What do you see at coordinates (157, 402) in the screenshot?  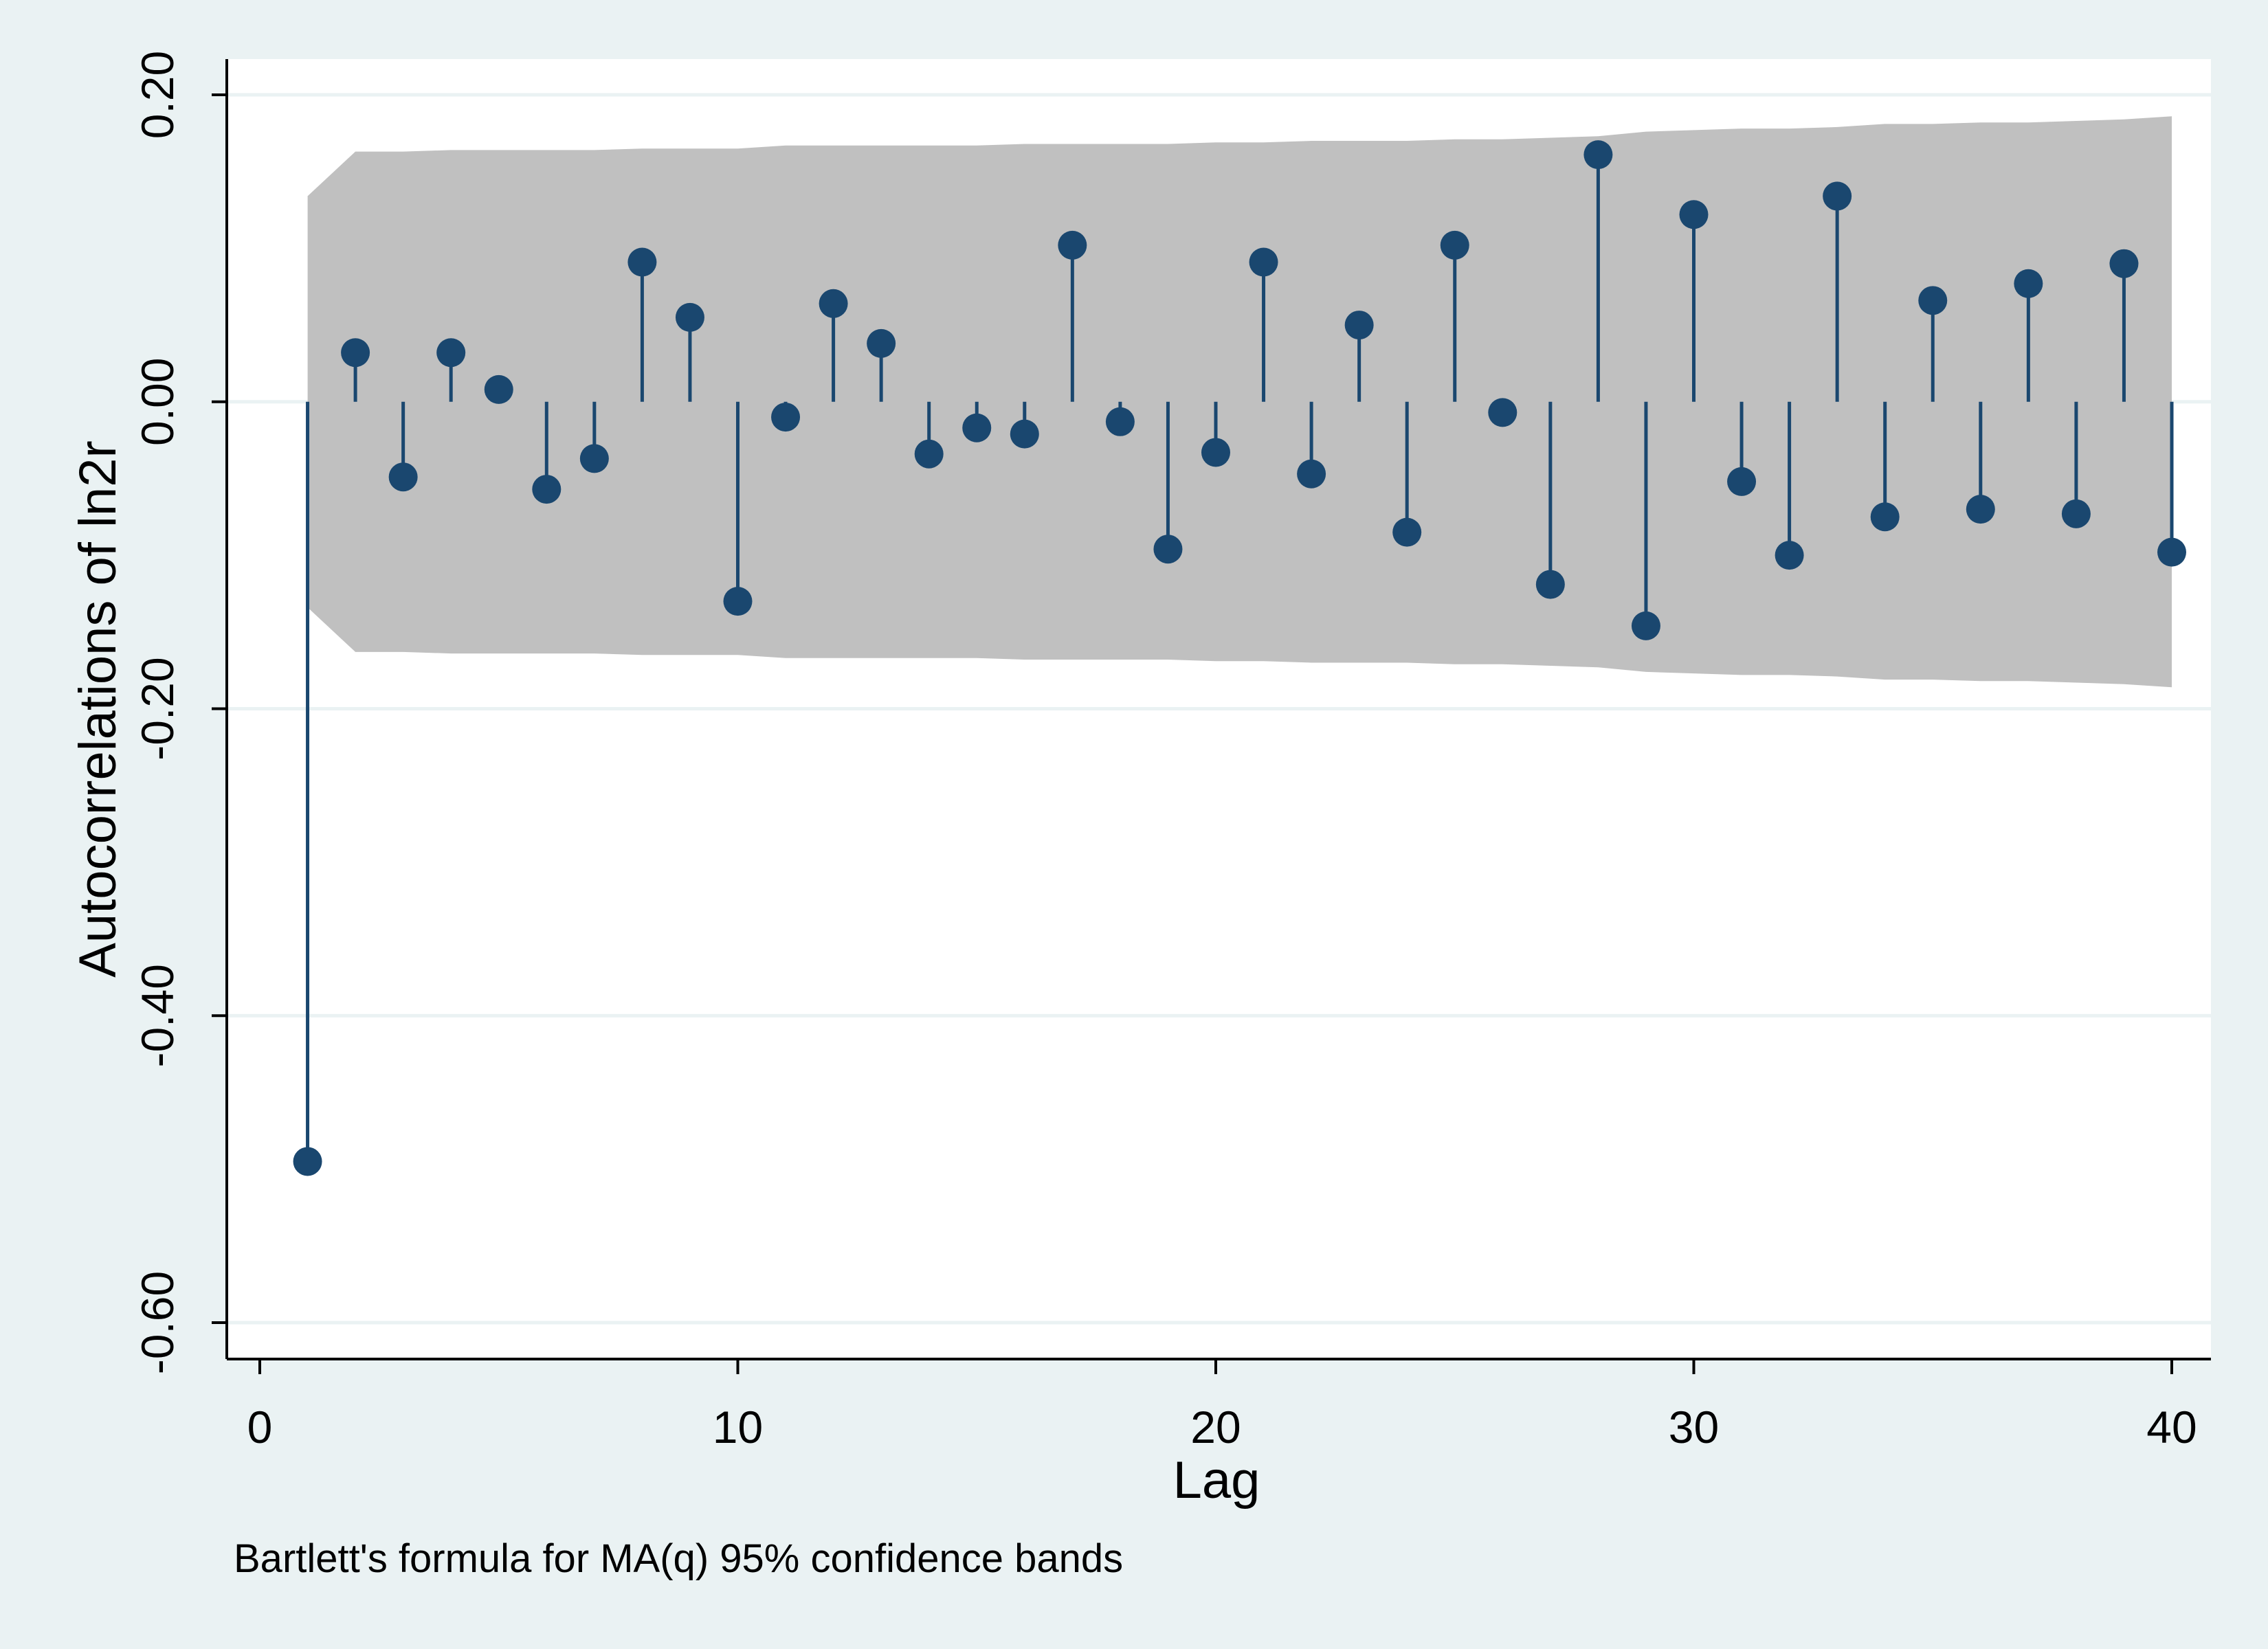 I see `y-tick-label: 0.00` at bounding box center [157, 402].